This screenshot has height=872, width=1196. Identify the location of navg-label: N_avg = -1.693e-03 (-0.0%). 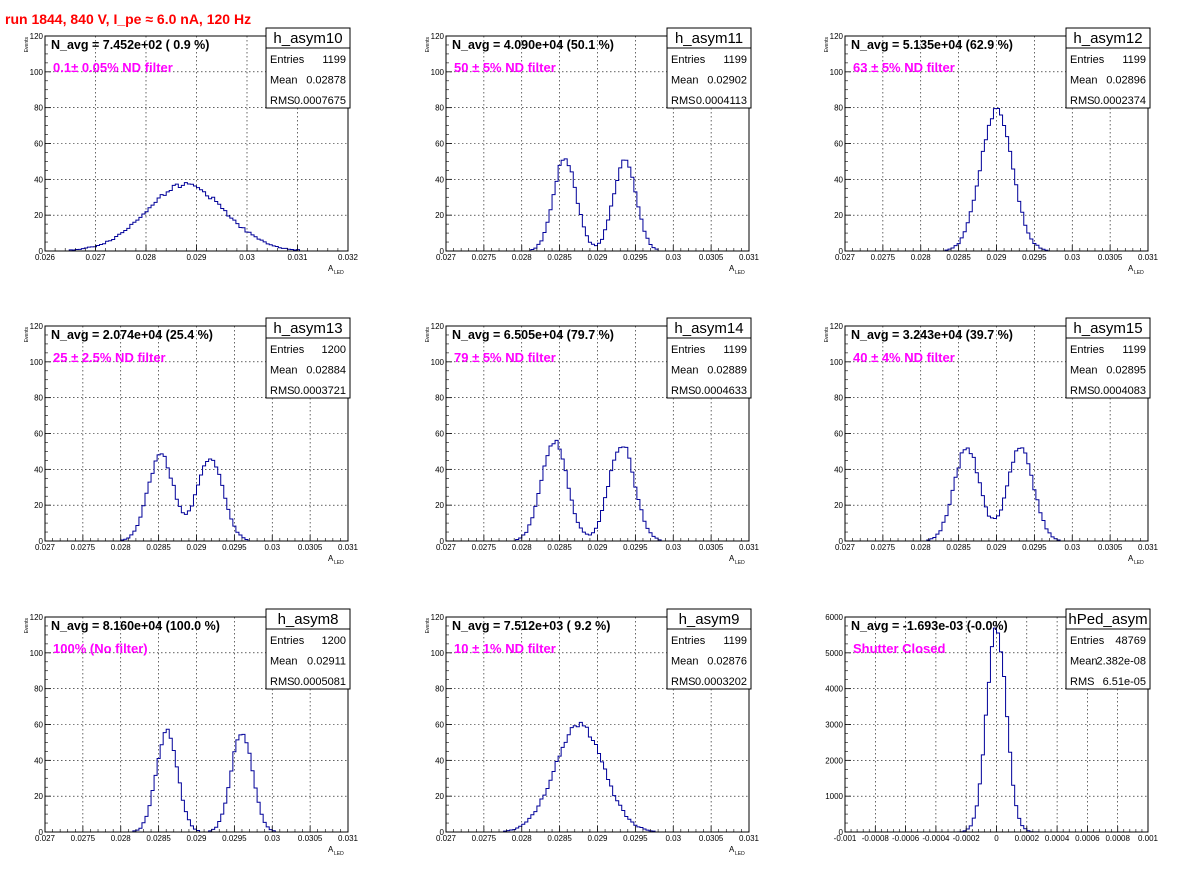
(929, 626).